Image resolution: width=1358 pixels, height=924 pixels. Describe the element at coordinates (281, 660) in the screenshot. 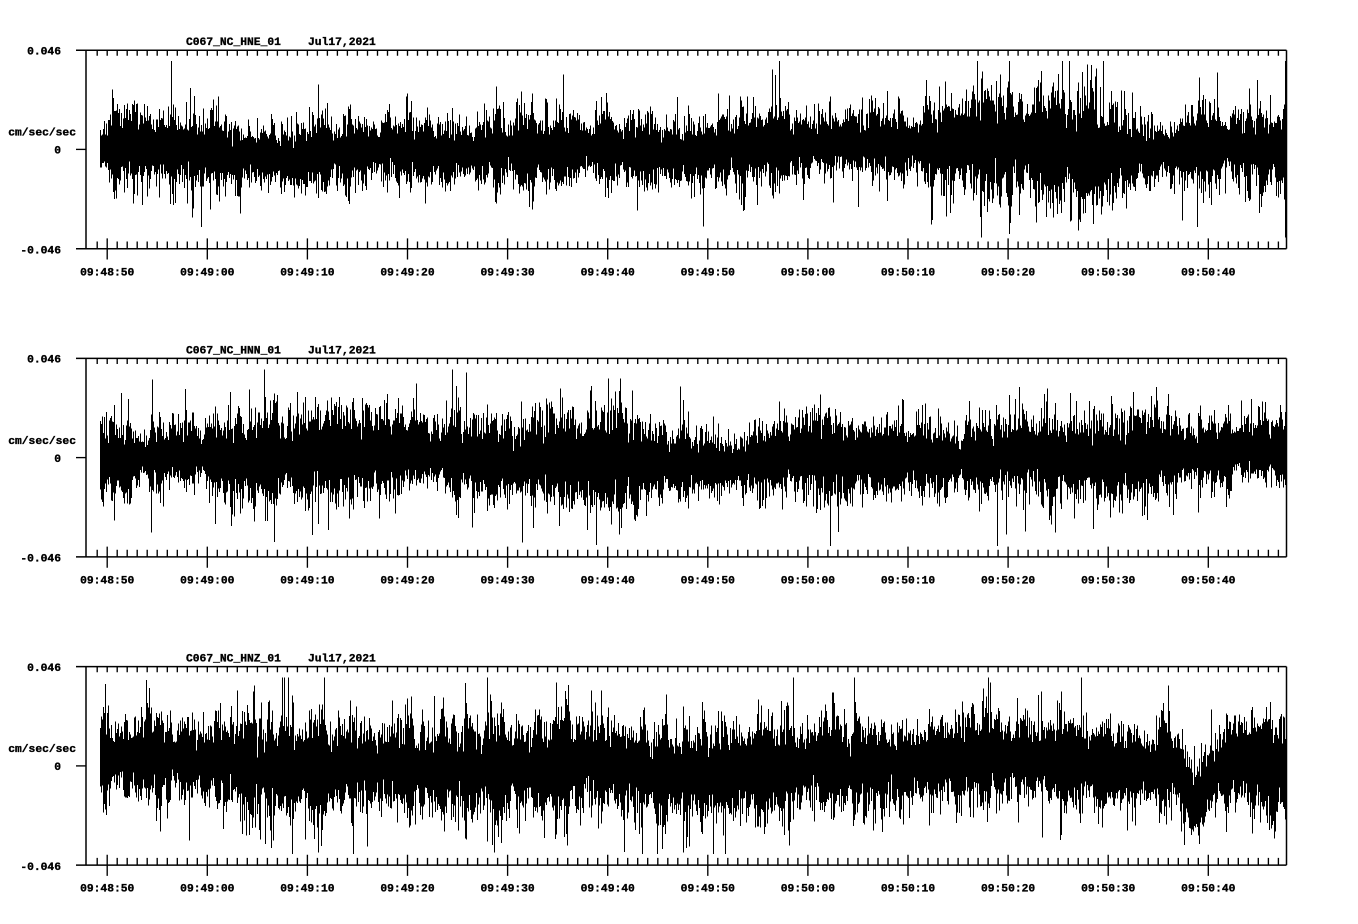

I see `svg-text: C067_NC_HNZ_01 Jul17,2021` at that location.